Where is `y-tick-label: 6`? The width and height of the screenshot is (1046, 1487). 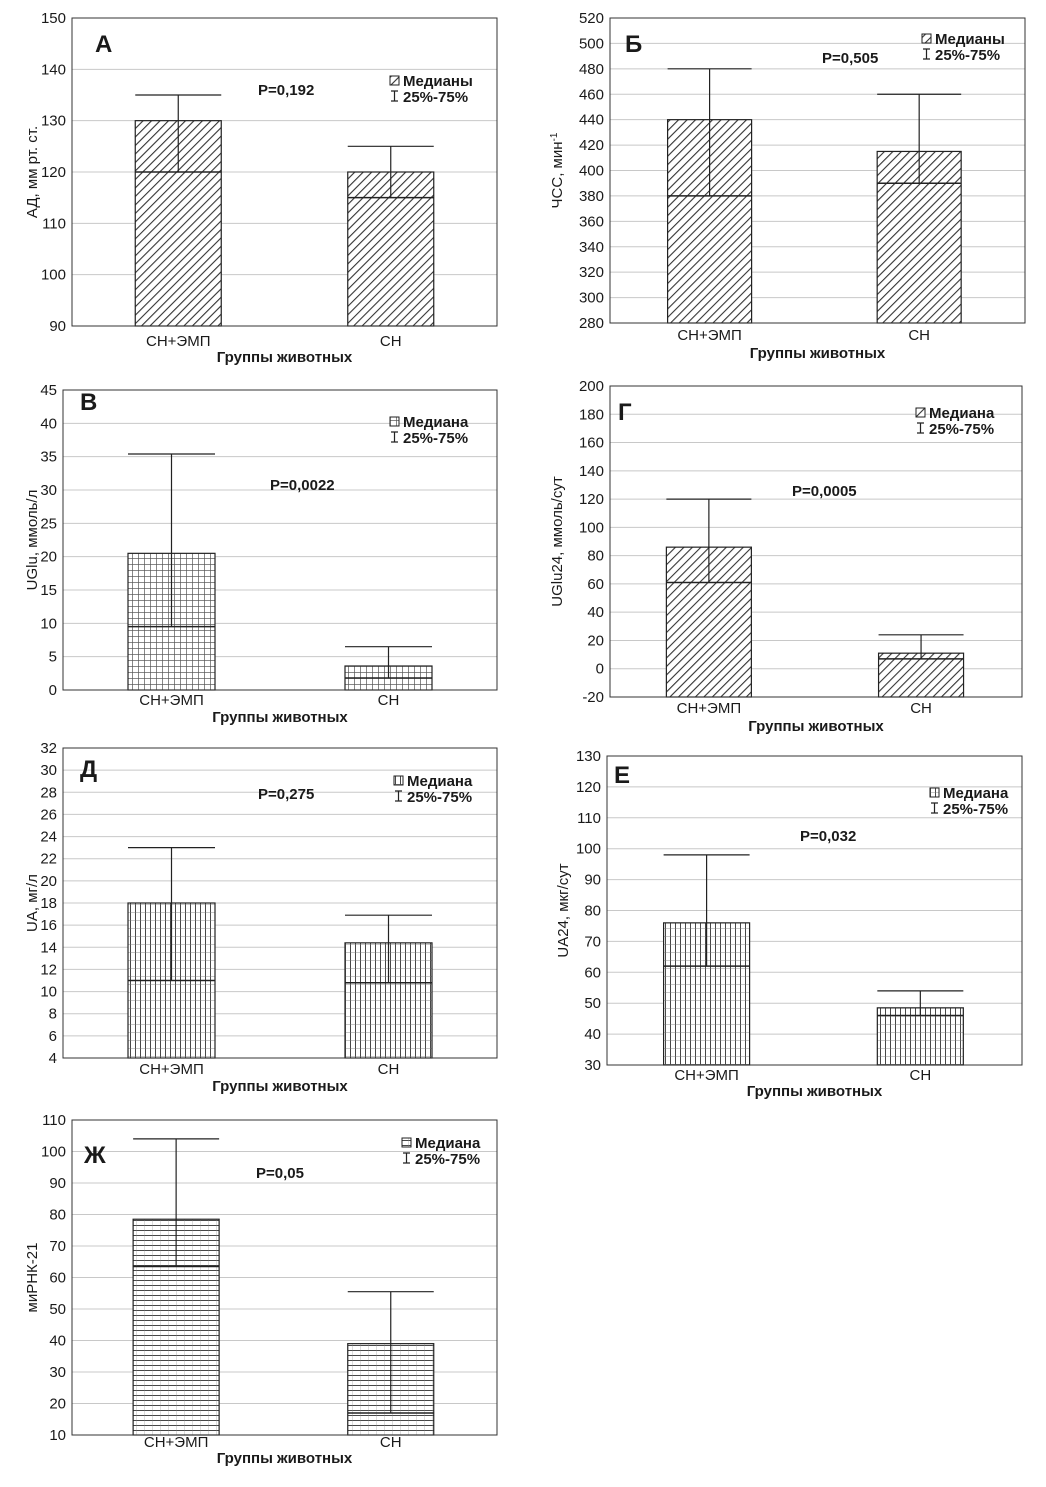
y-tick-label: 6 is located at coordinates (53, 1036).